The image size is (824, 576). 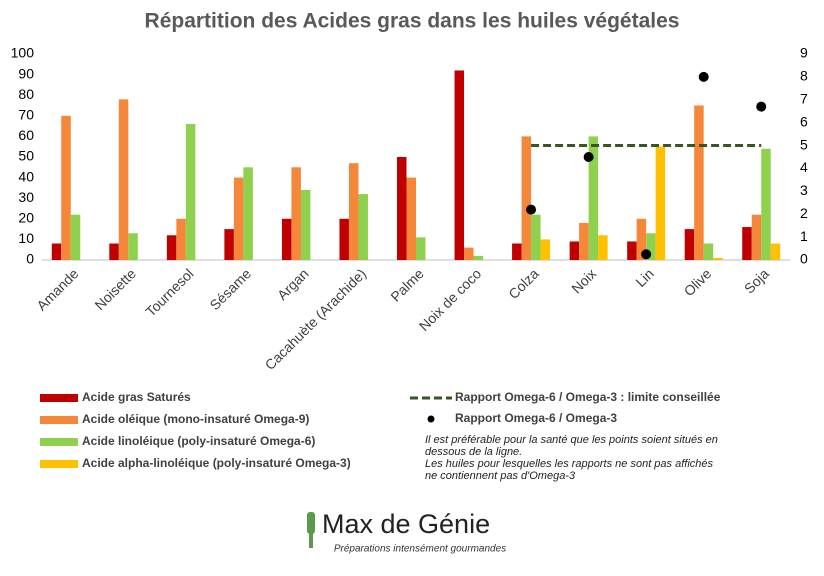 I want to click on x-tick-label: Noisette, so click(x=115, y=289).